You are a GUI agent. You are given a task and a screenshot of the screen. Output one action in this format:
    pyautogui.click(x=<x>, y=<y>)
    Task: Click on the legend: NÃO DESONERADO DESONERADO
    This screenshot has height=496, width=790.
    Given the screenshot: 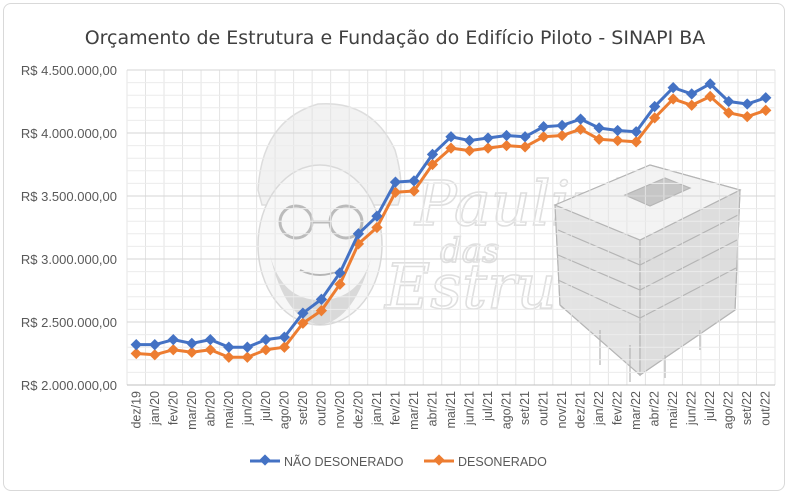 What is the action you would take?
    pyautogui.click(x=398, y=461)
    